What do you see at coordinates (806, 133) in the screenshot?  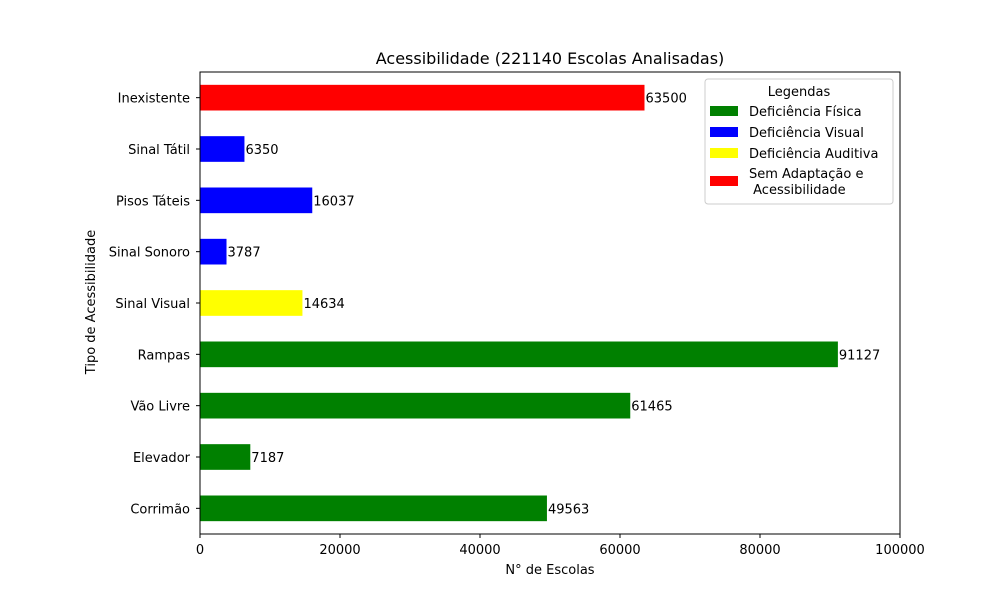 I see `legend-label-visual: Deficiência Visual` at bounding box center [806, 133].